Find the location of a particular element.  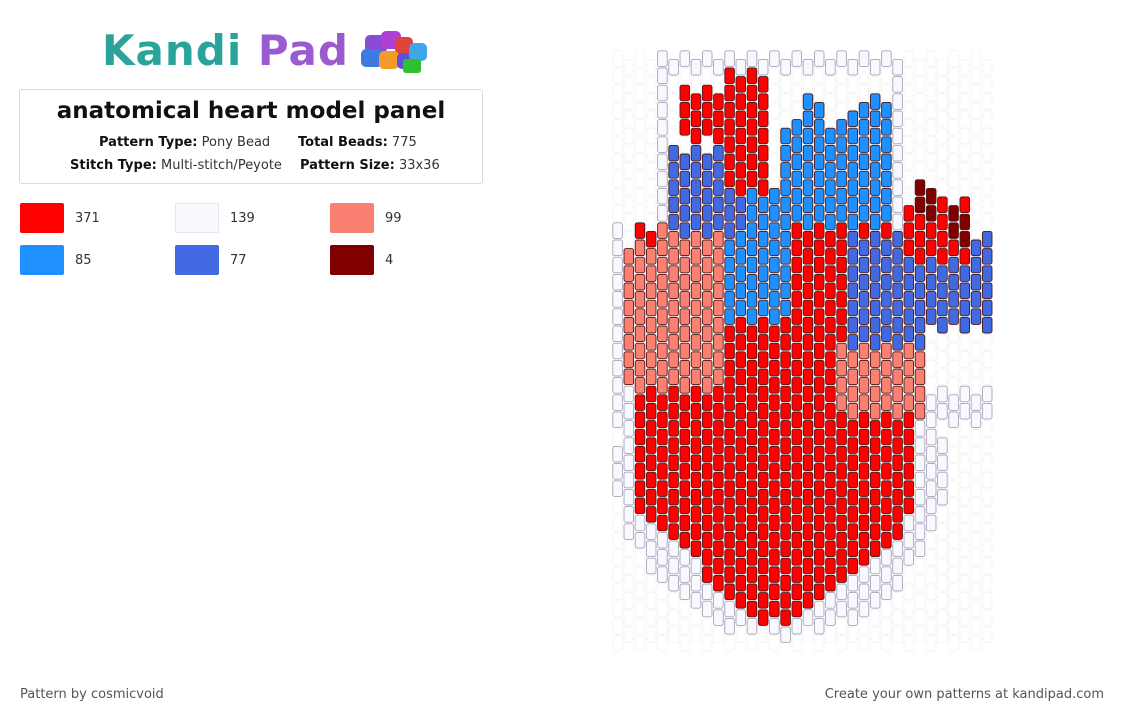

kandipad-link: Create your own patterns at kandipad.com is located at coordinates (964, 694).